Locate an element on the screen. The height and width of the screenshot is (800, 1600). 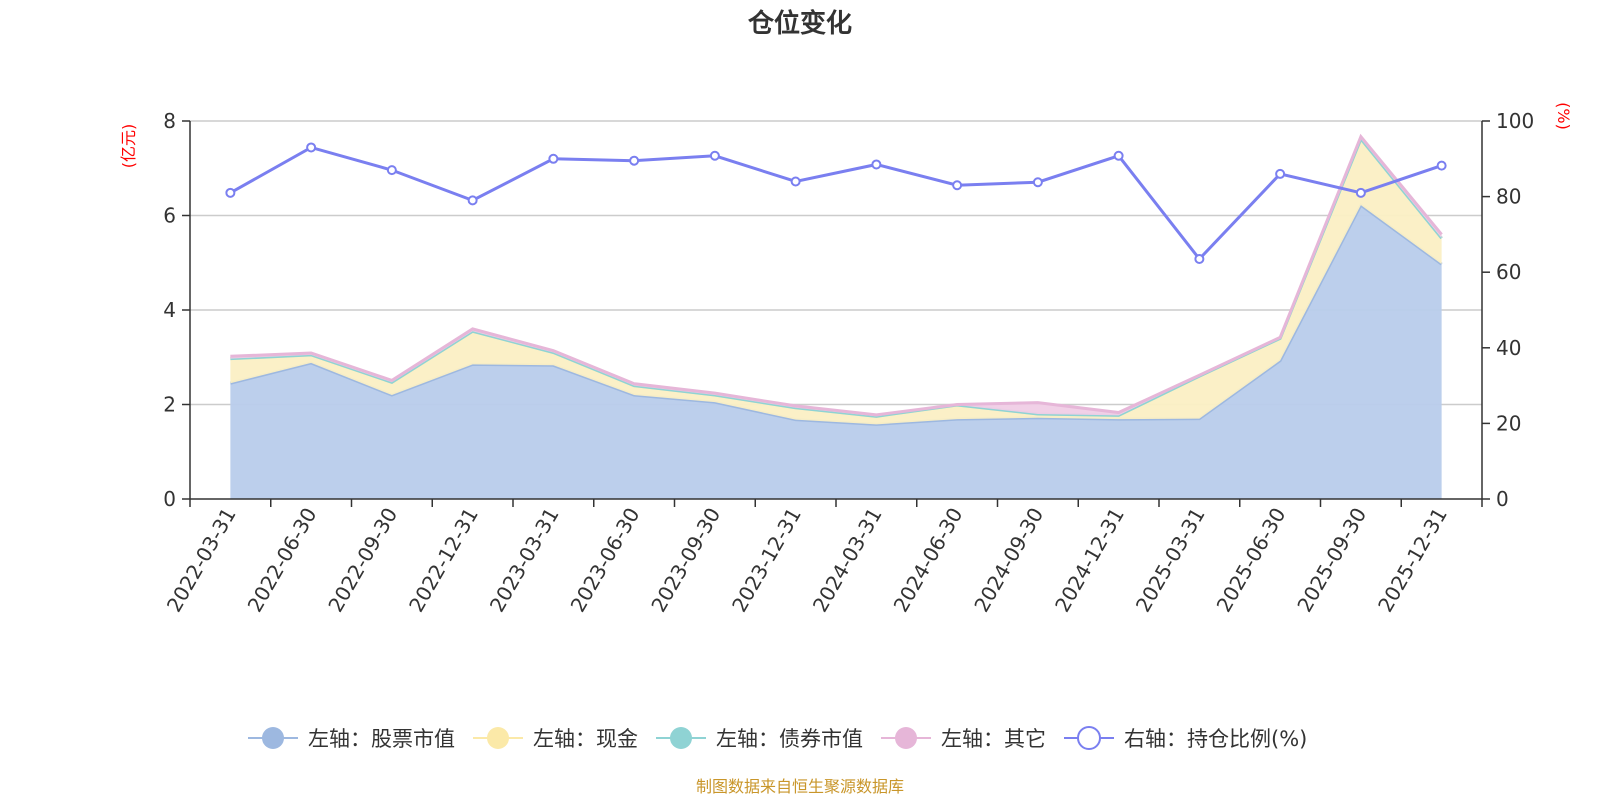
left-tick-label: 2 is located at coordinates (169, 405).